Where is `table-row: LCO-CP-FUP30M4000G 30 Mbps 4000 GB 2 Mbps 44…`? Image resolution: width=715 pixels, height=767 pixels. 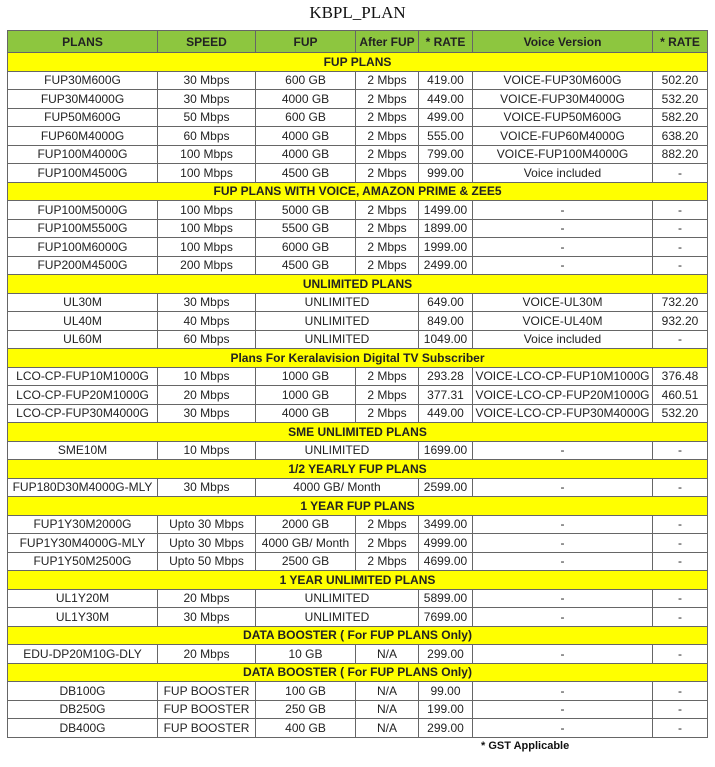 table-row: LCO-CP-FUP30M4000G 30 Mbps 4000 GB 2 Mbps 44… is located at coordinates (357, 413).